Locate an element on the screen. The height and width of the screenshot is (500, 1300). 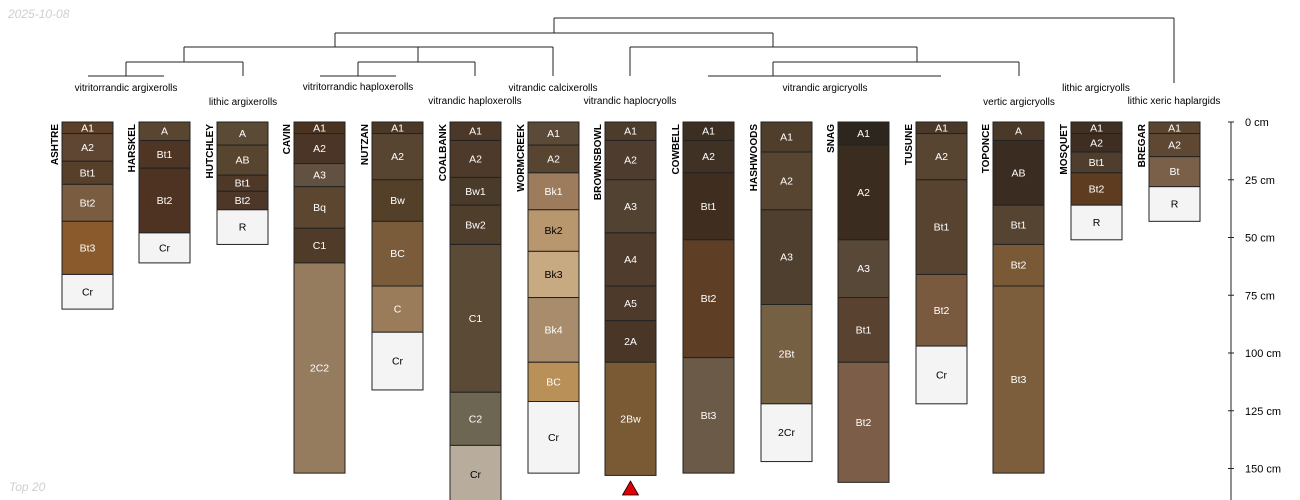
horizon-wormcreek-a2 is located at coordinates (553, 159).